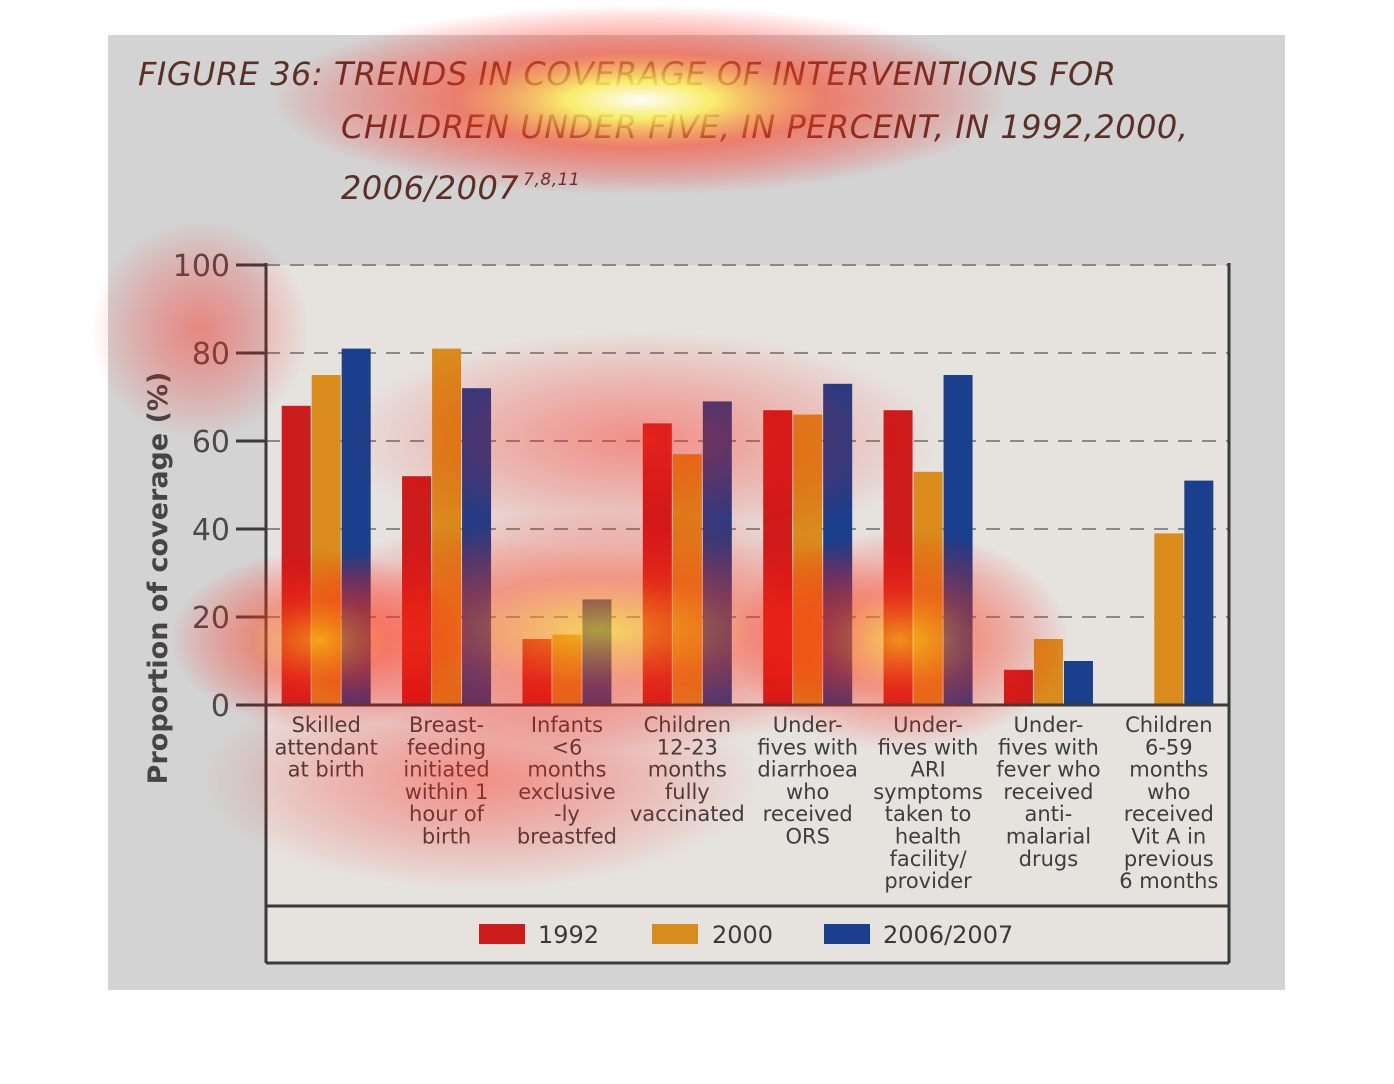  What do you see at coordinates (1169, 747) in the screenshot?
I see `category-label-line: 6-59` at bounding box center [1169, 747].